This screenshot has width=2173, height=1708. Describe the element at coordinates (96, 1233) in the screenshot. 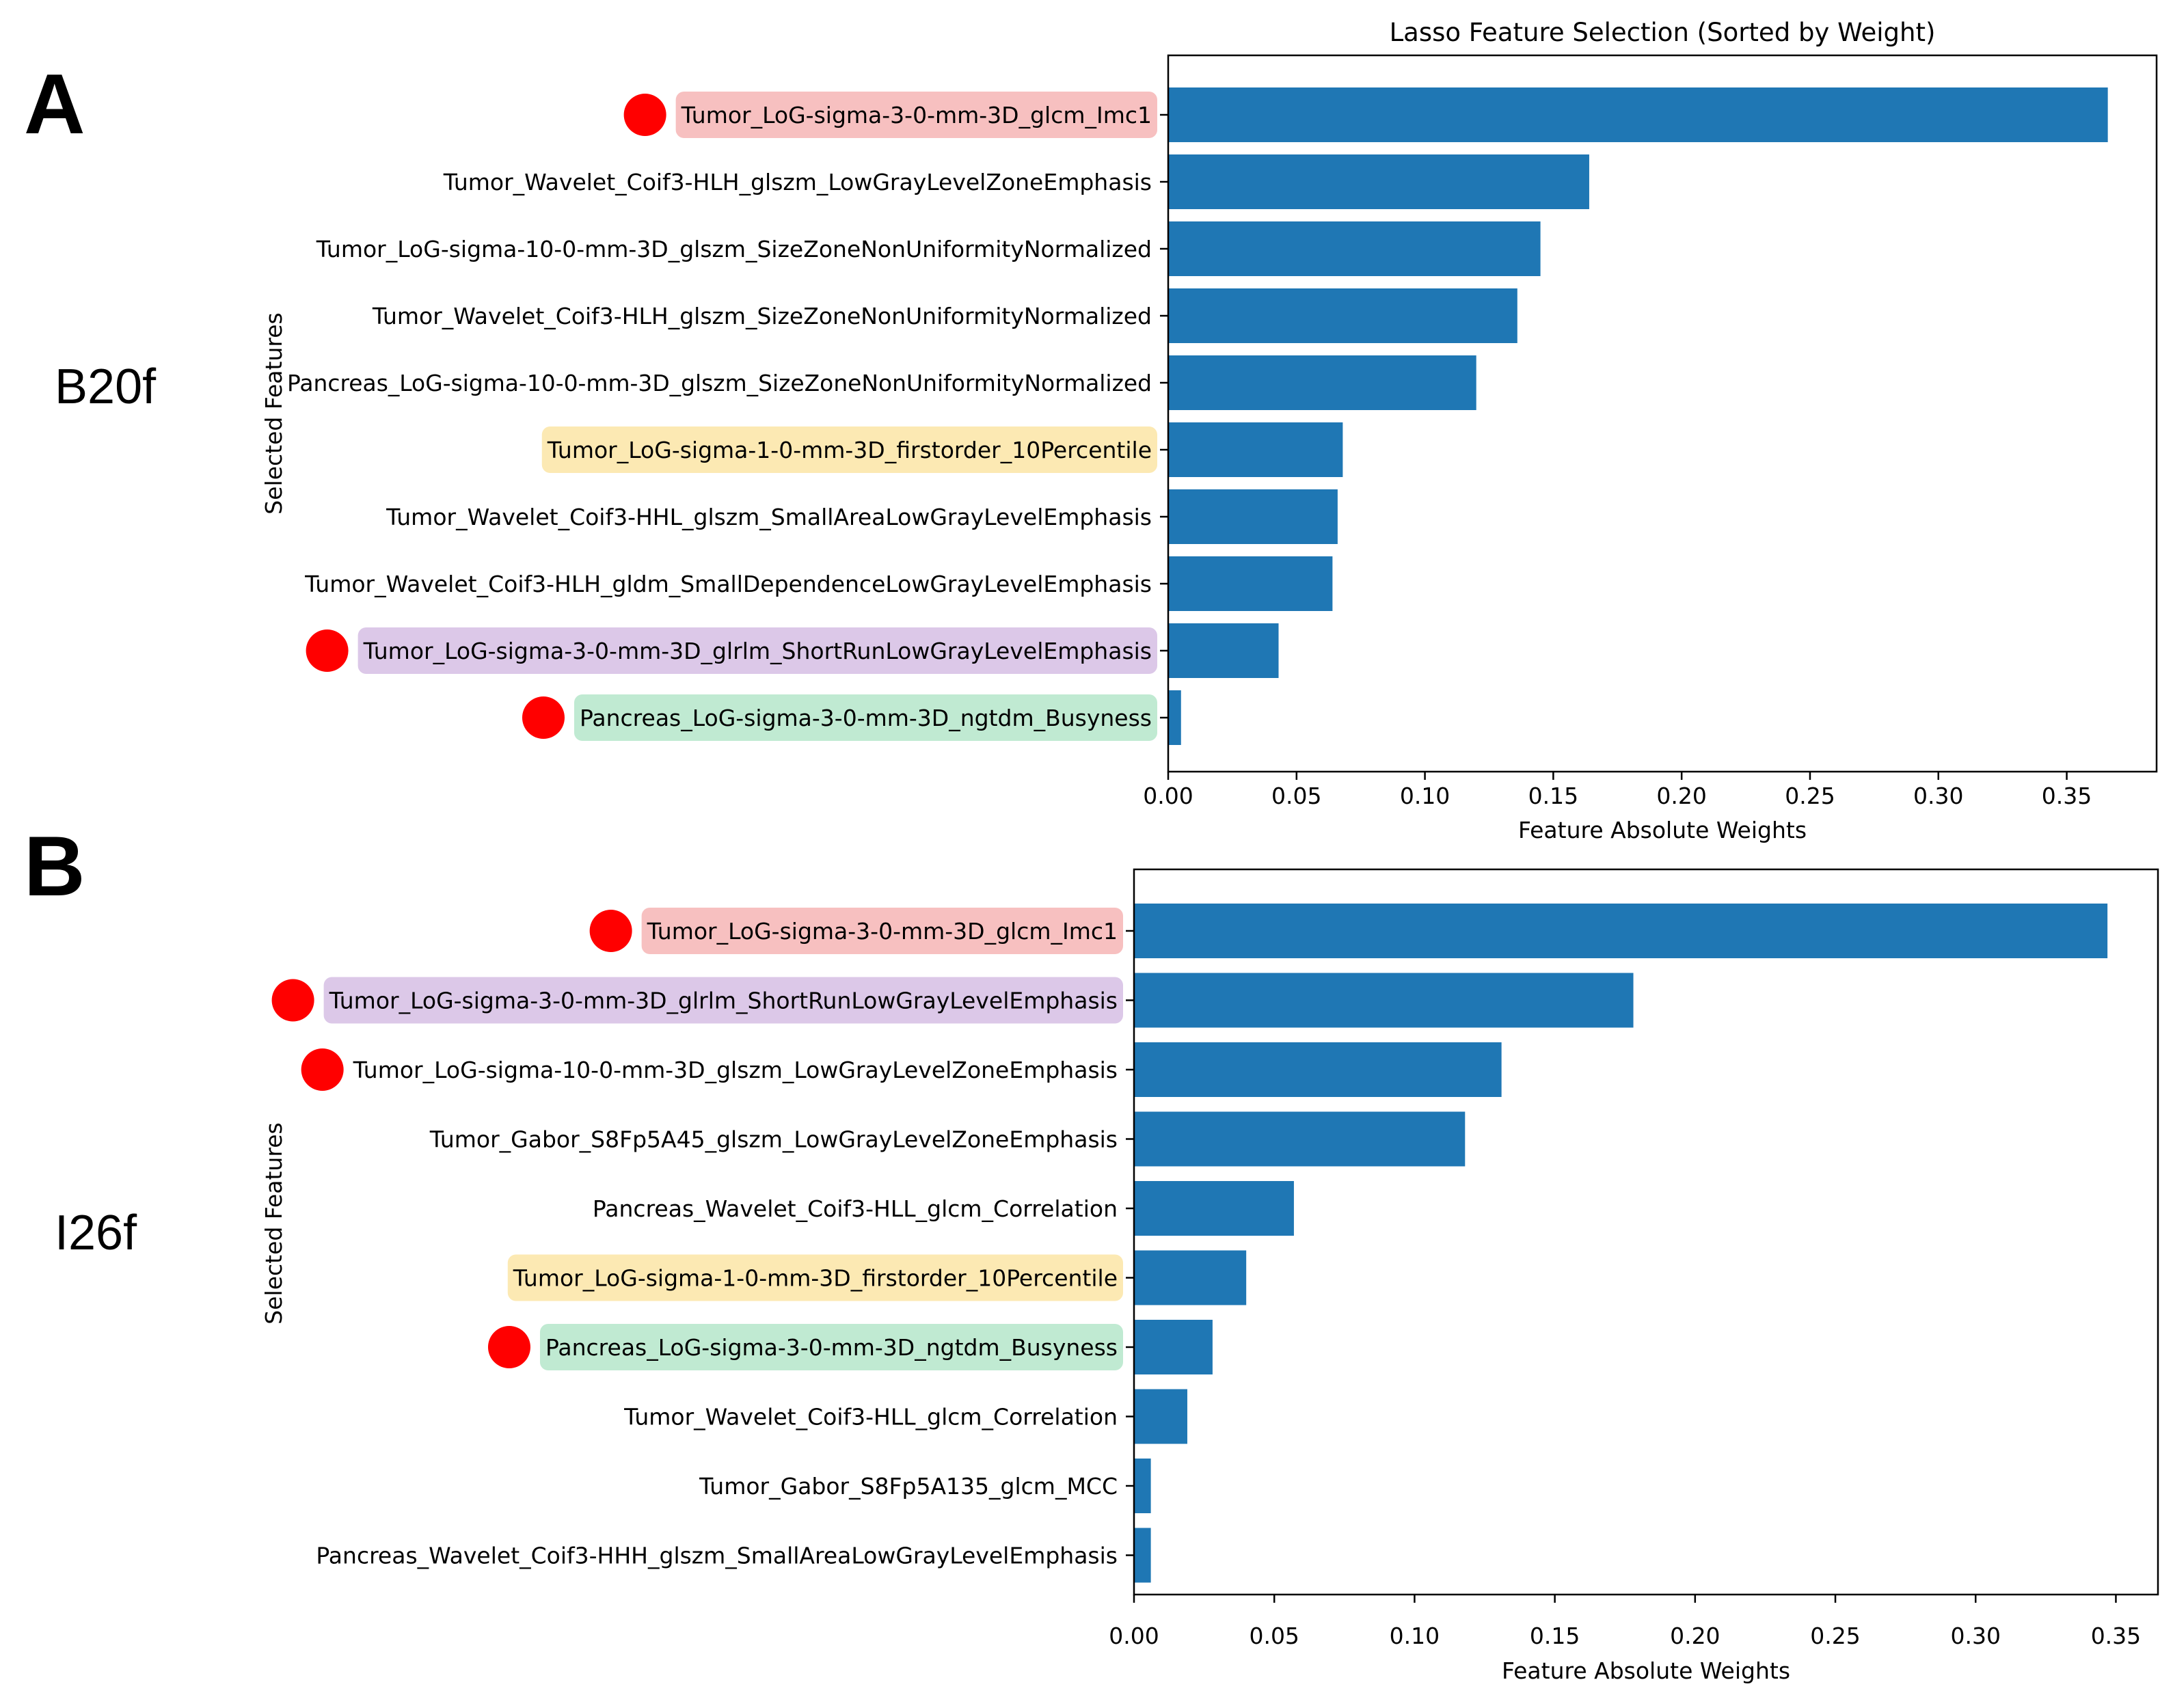

I see `dataset-label: I26f` at that location.